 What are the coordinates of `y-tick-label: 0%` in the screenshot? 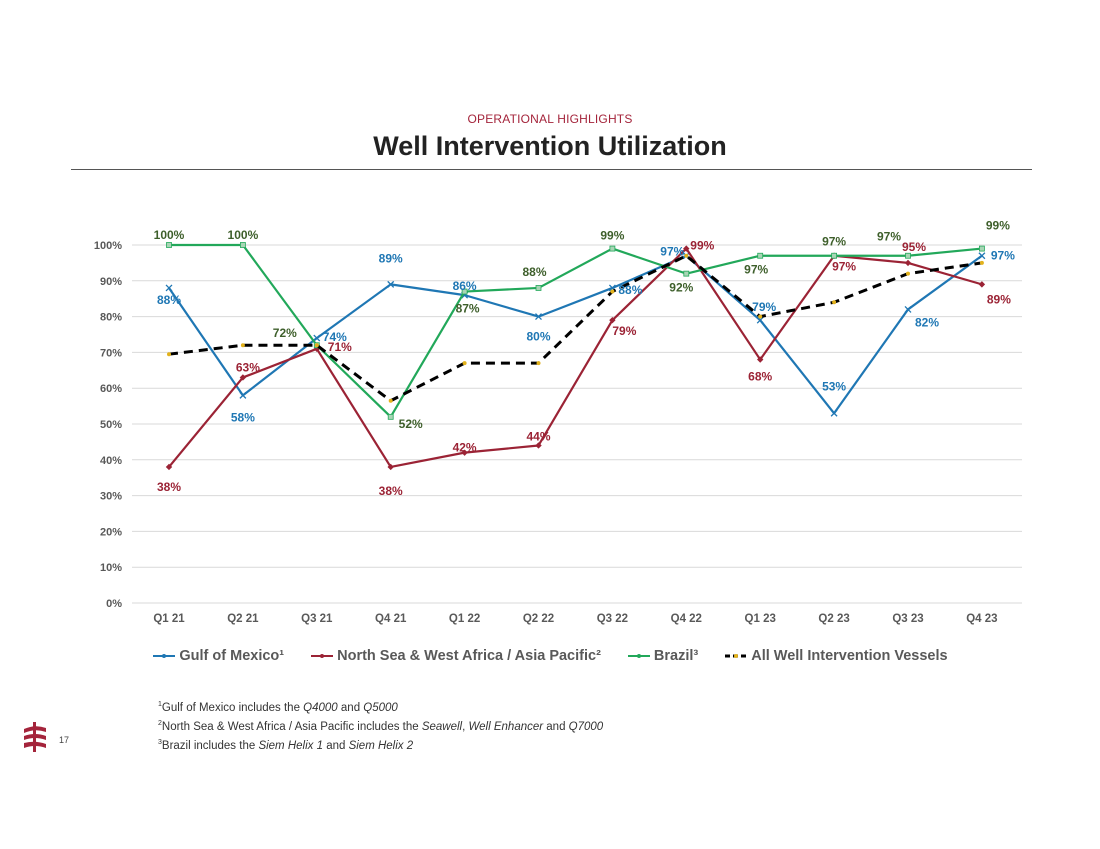 It's located at (114, 604).